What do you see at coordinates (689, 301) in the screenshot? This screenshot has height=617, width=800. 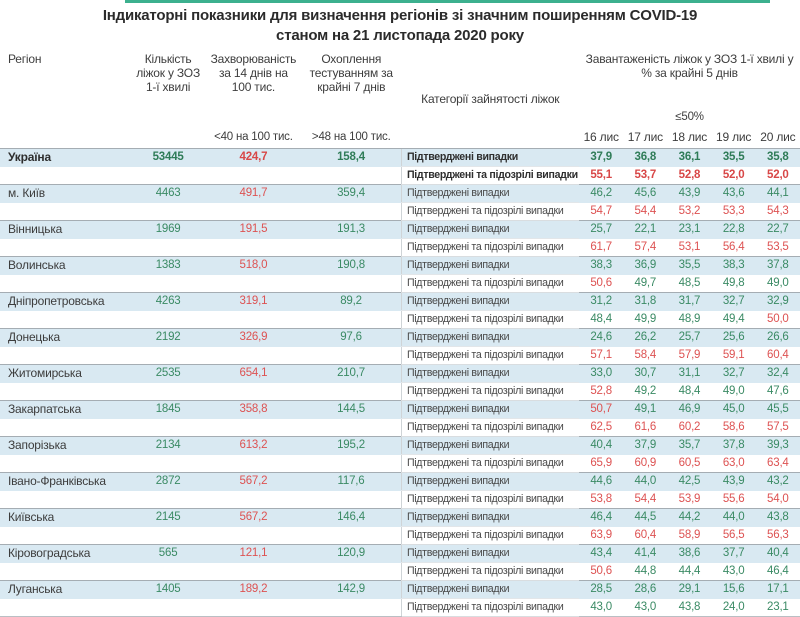 I see `occupancy-value: 31,7` at bounding box center [689, 301].